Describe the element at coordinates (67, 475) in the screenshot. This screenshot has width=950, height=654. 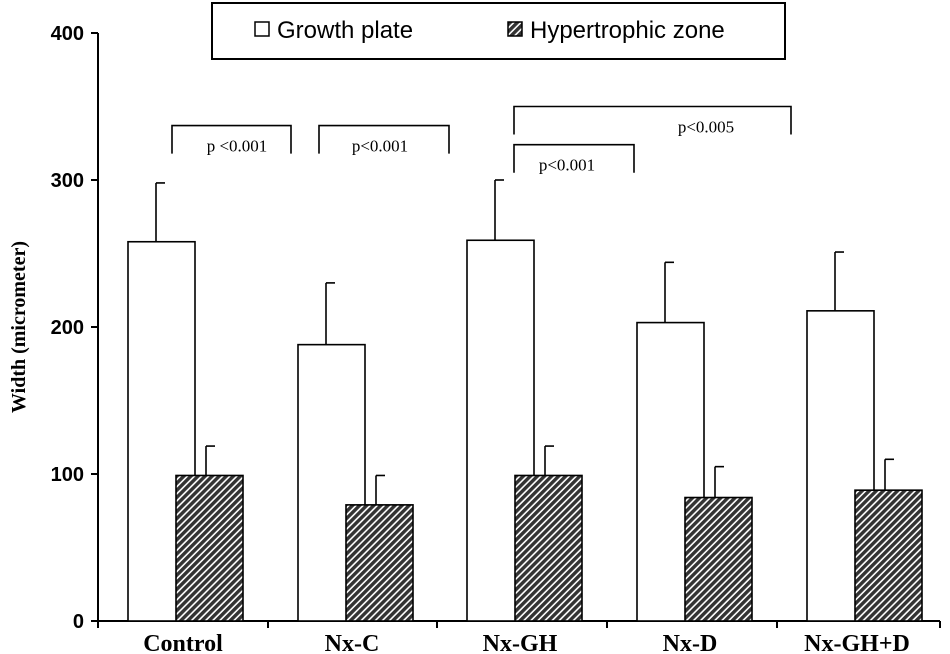
I see `y-tick-label: 100` at that location.